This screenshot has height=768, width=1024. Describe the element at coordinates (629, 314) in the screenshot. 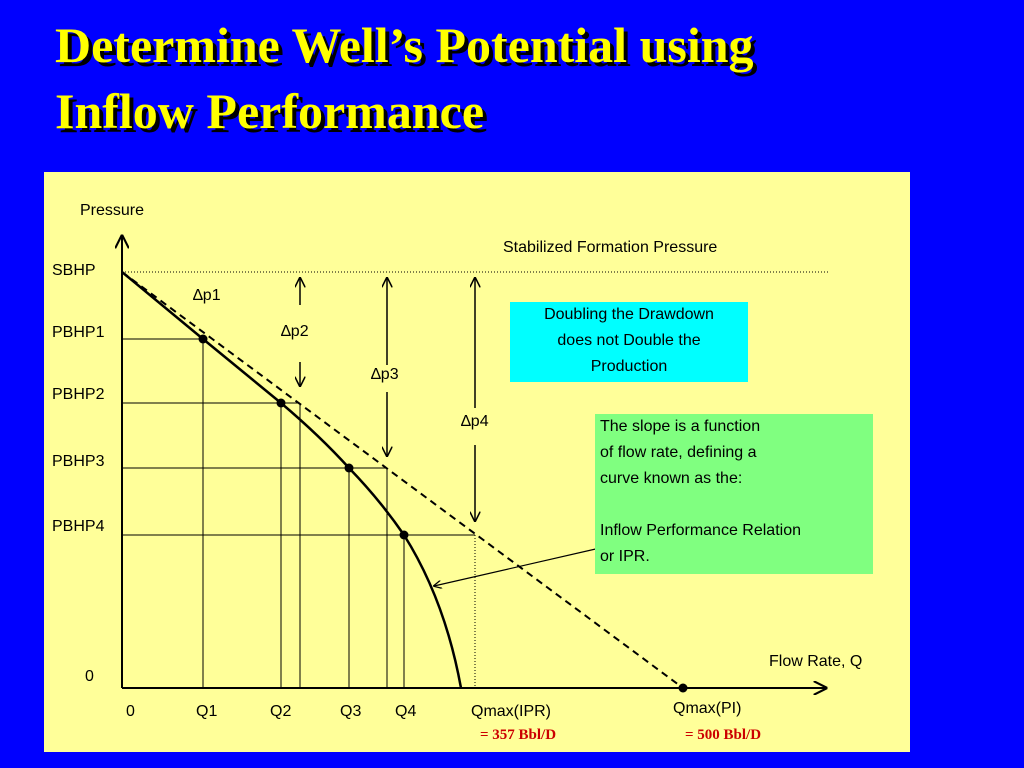

I see `drawdown-note-line-1: Doubling the Drawdown` at that location.